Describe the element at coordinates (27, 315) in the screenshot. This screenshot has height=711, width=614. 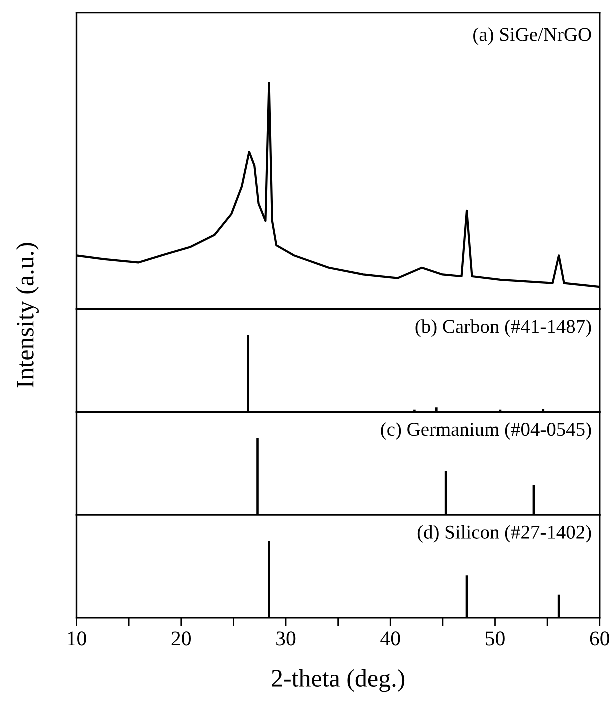
I see `y-axis-title: Intensity (a.u.)` at that location.